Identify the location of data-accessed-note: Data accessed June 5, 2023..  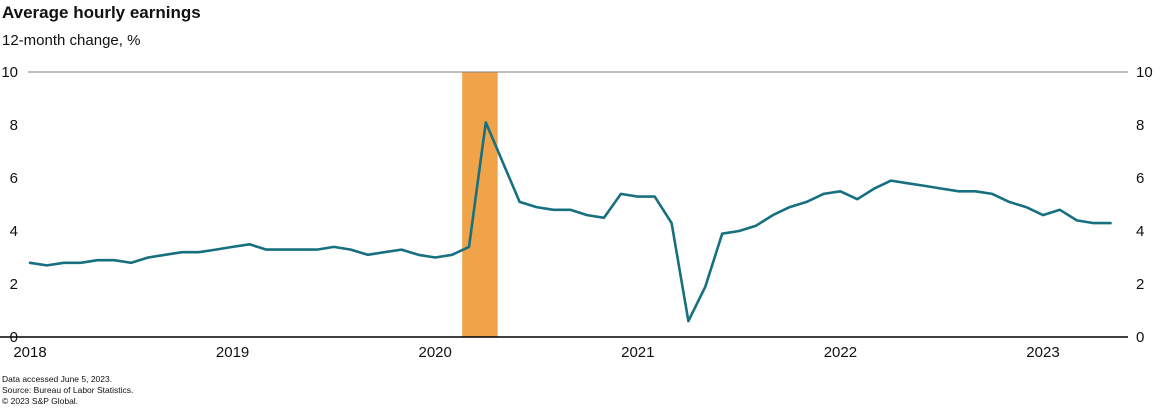
(57, 379).